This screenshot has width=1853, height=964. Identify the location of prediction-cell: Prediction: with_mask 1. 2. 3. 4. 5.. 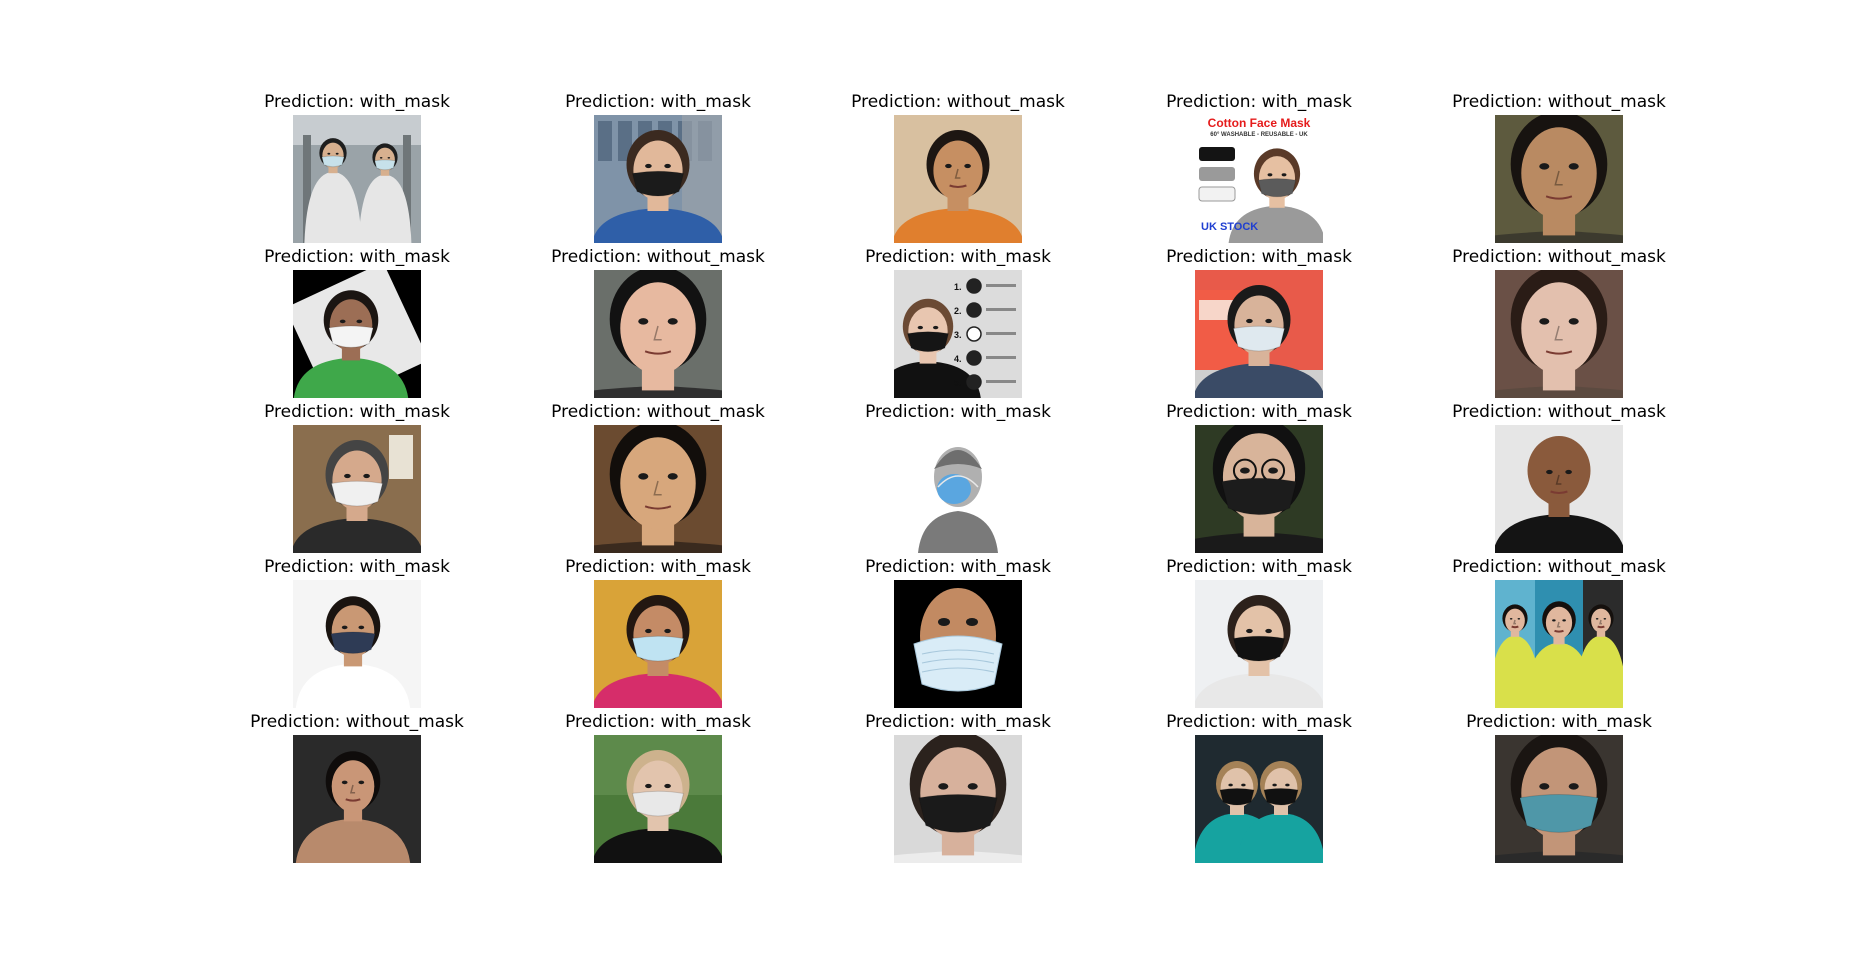
(958, 325).